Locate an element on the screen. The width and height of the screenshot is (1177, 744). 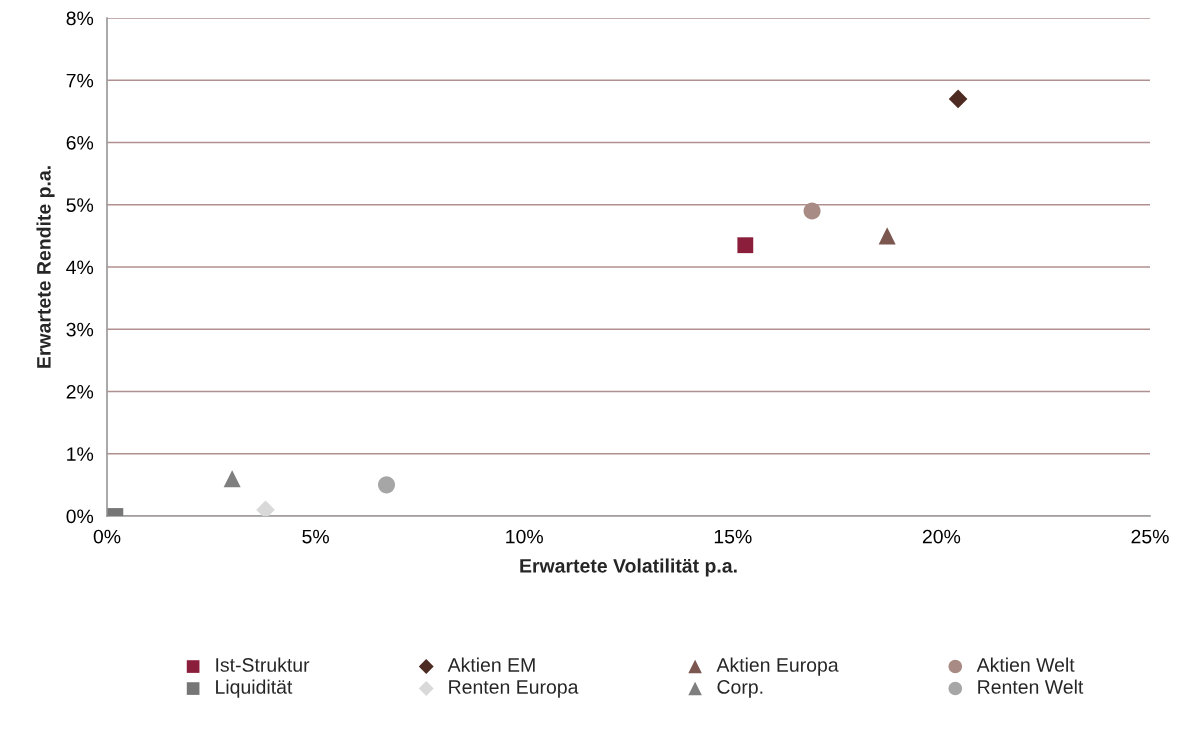
legend-label: Aktien Welt is located at coordinates (1025, 664).